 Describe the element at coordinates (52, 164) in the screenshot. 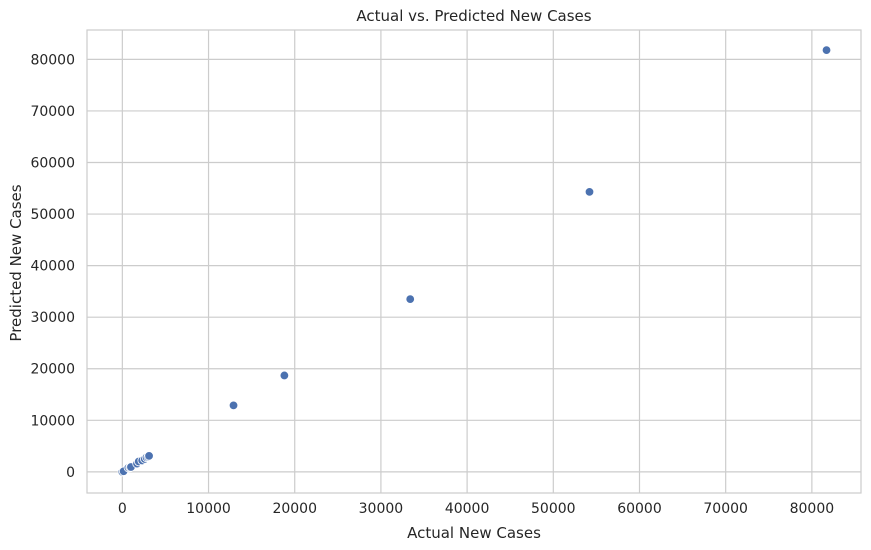

I see `y-tick-label: 60000` at that location.